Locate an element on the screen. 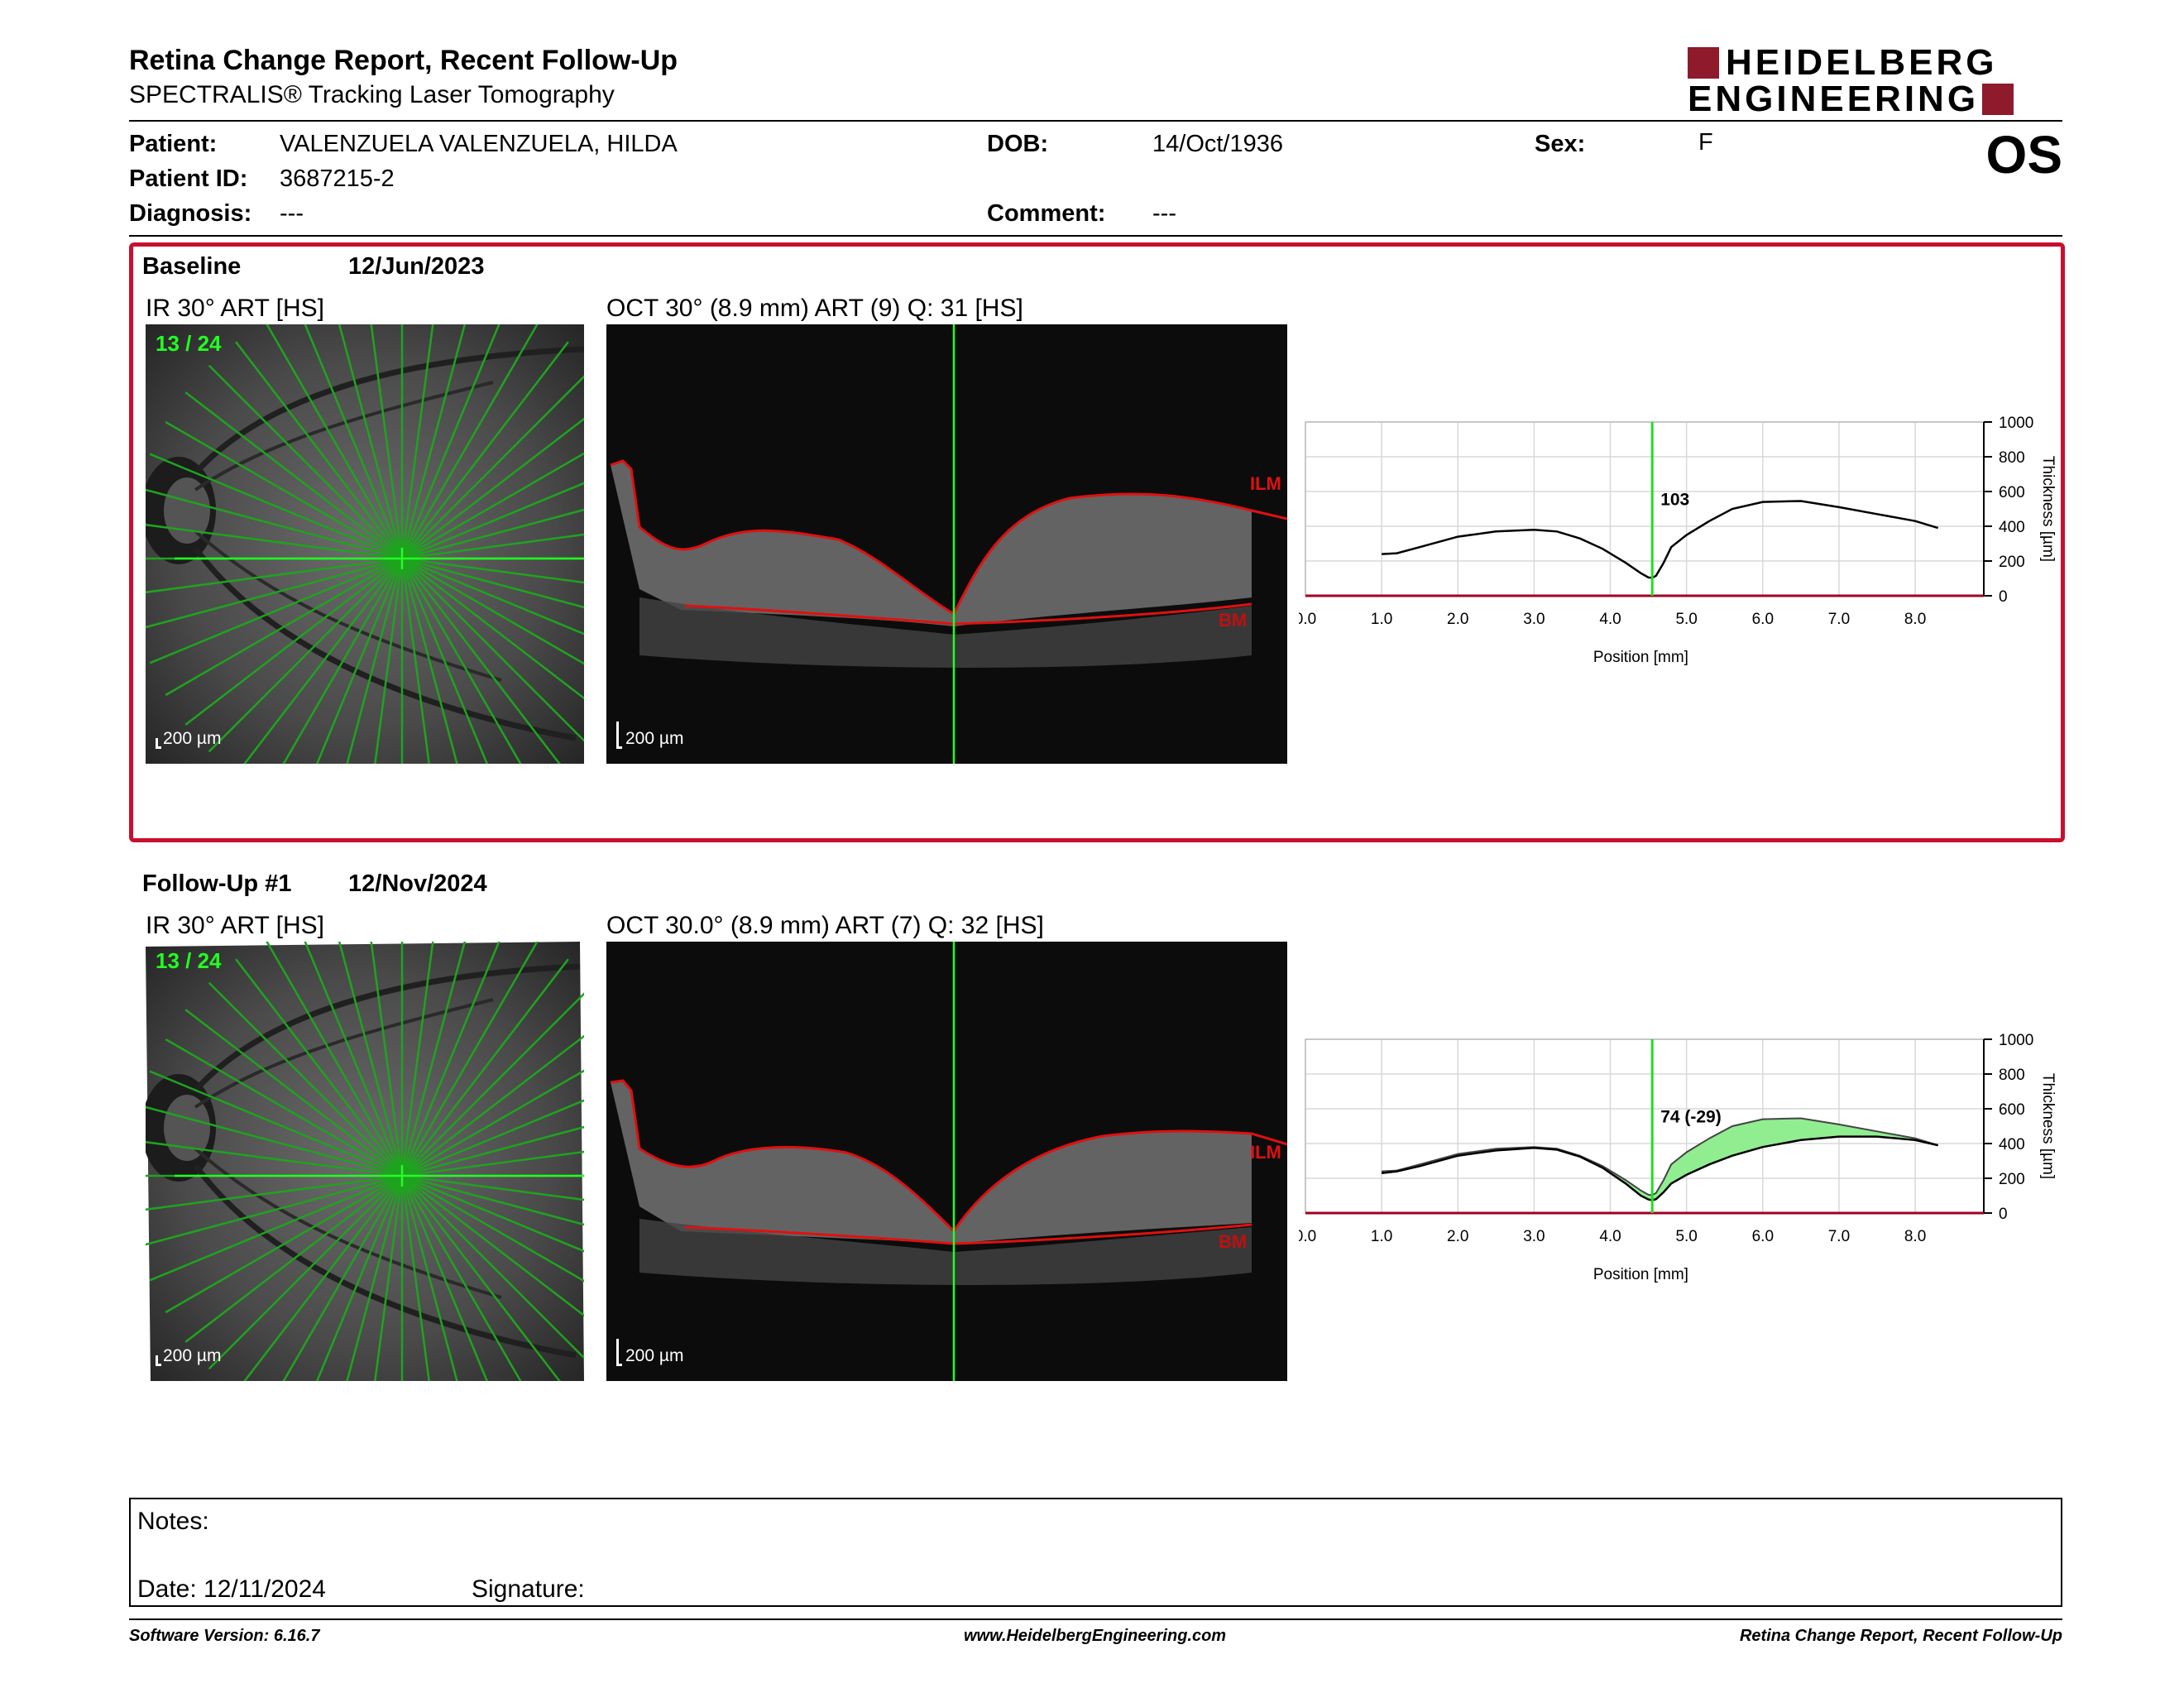  sex-label: Sex: is located at coordinates (1560, 144).